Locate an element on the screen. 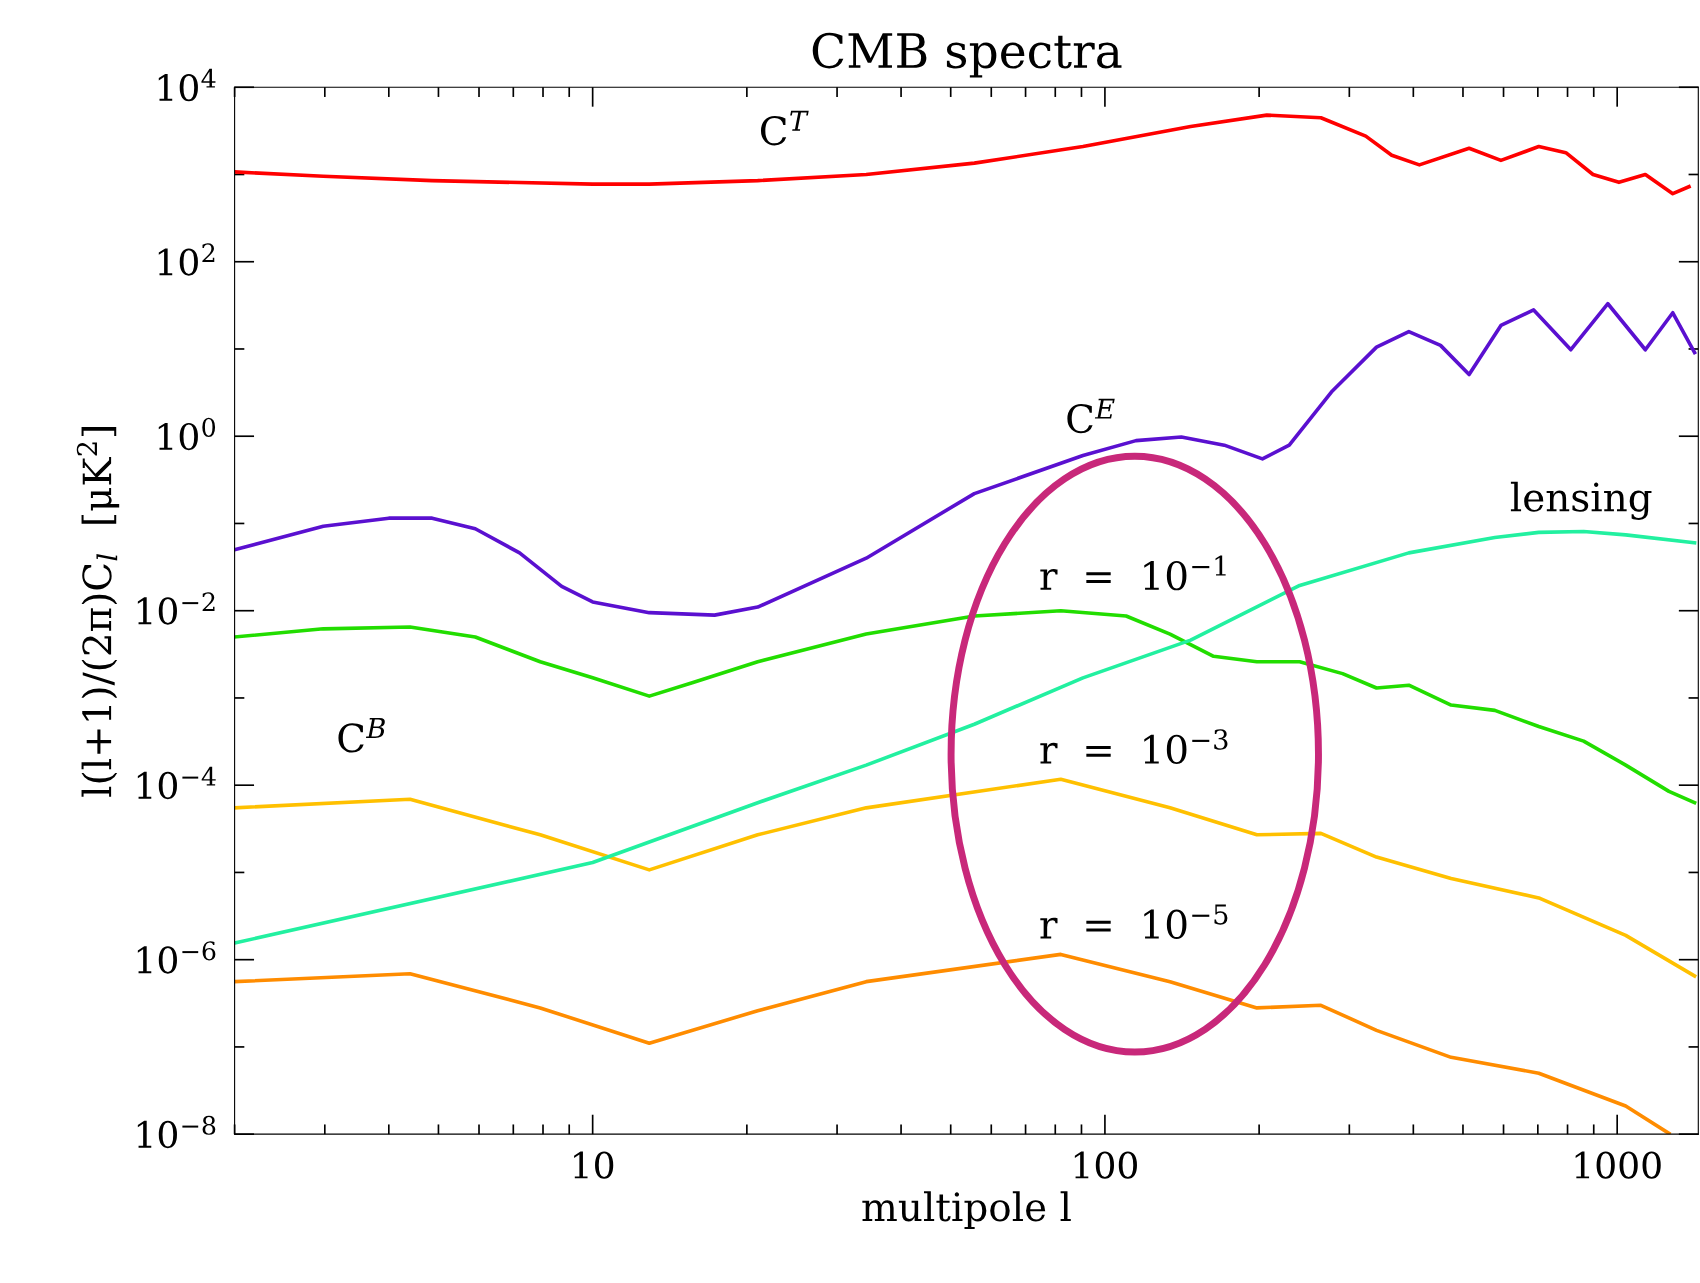  series-label: r = 10$^{−3}$ is located at coordinates (1134, 747).